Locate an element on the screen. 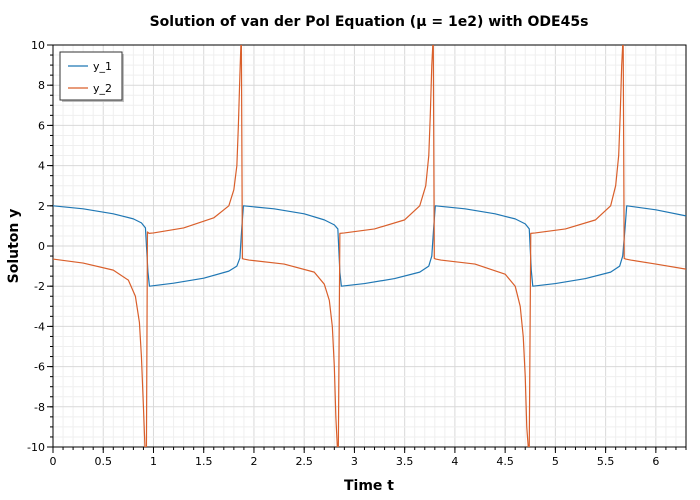  x-tick-label: 3 is located at coordinates (354, 461).